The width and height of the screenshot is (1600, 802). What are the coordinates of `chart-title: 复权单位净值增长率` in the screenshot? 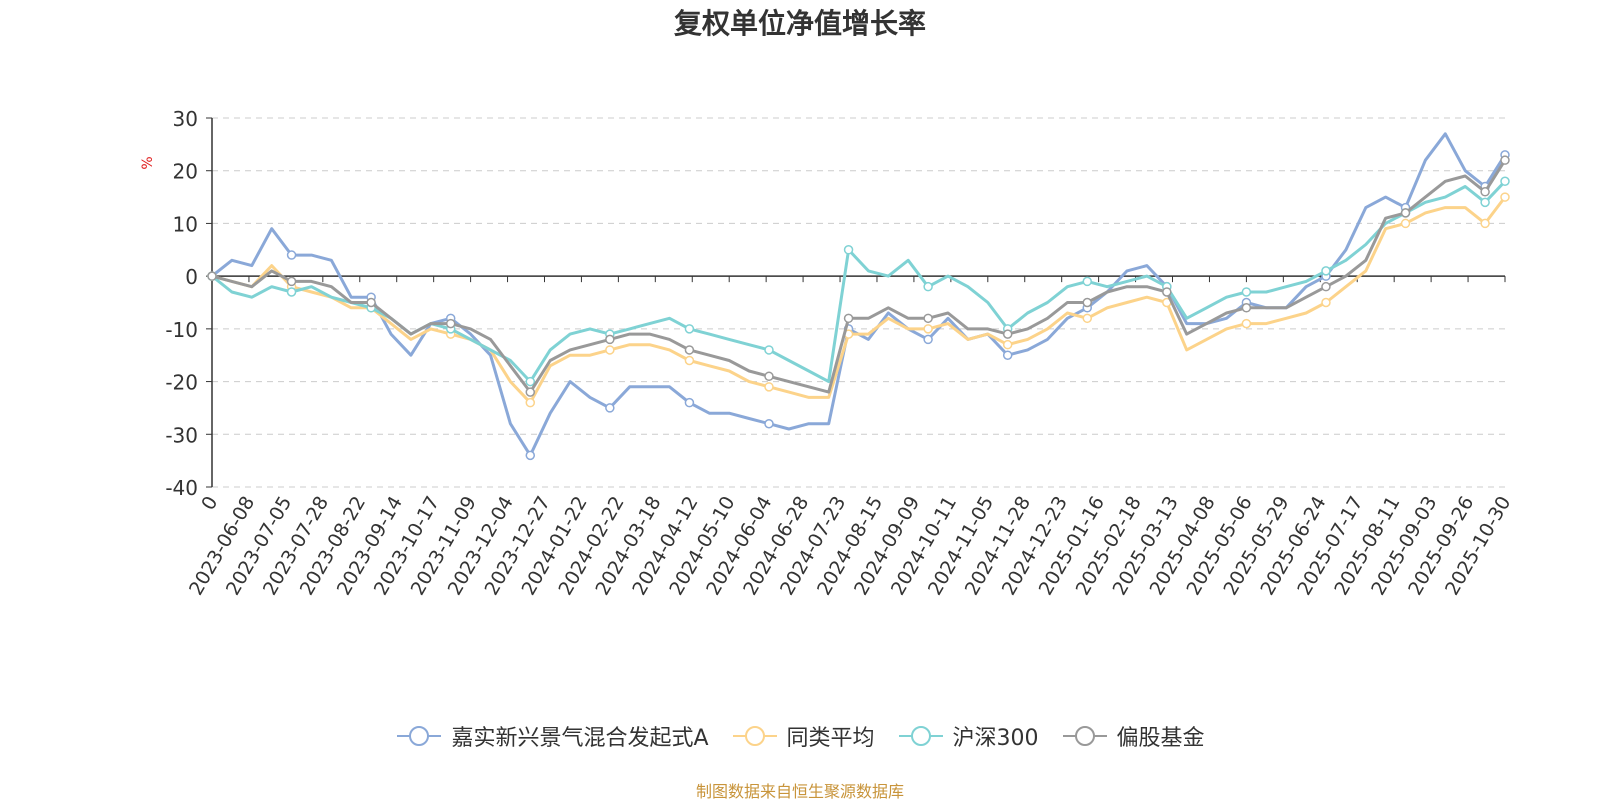 It's located at (799, 23).